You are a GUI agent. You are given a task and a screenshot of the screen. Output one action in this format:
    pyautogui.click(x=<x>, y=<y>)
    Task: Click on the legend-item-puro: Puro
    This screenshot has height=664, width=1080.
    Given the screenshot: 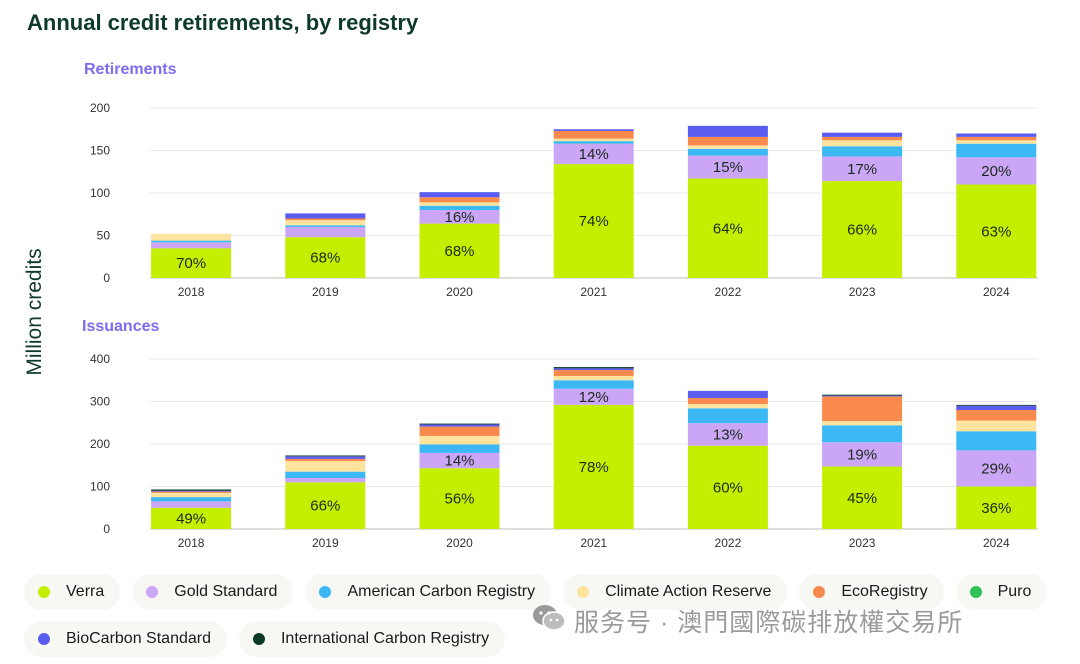 What is the action you would take?
    pyautogui.click(x=1001, y=592)
    